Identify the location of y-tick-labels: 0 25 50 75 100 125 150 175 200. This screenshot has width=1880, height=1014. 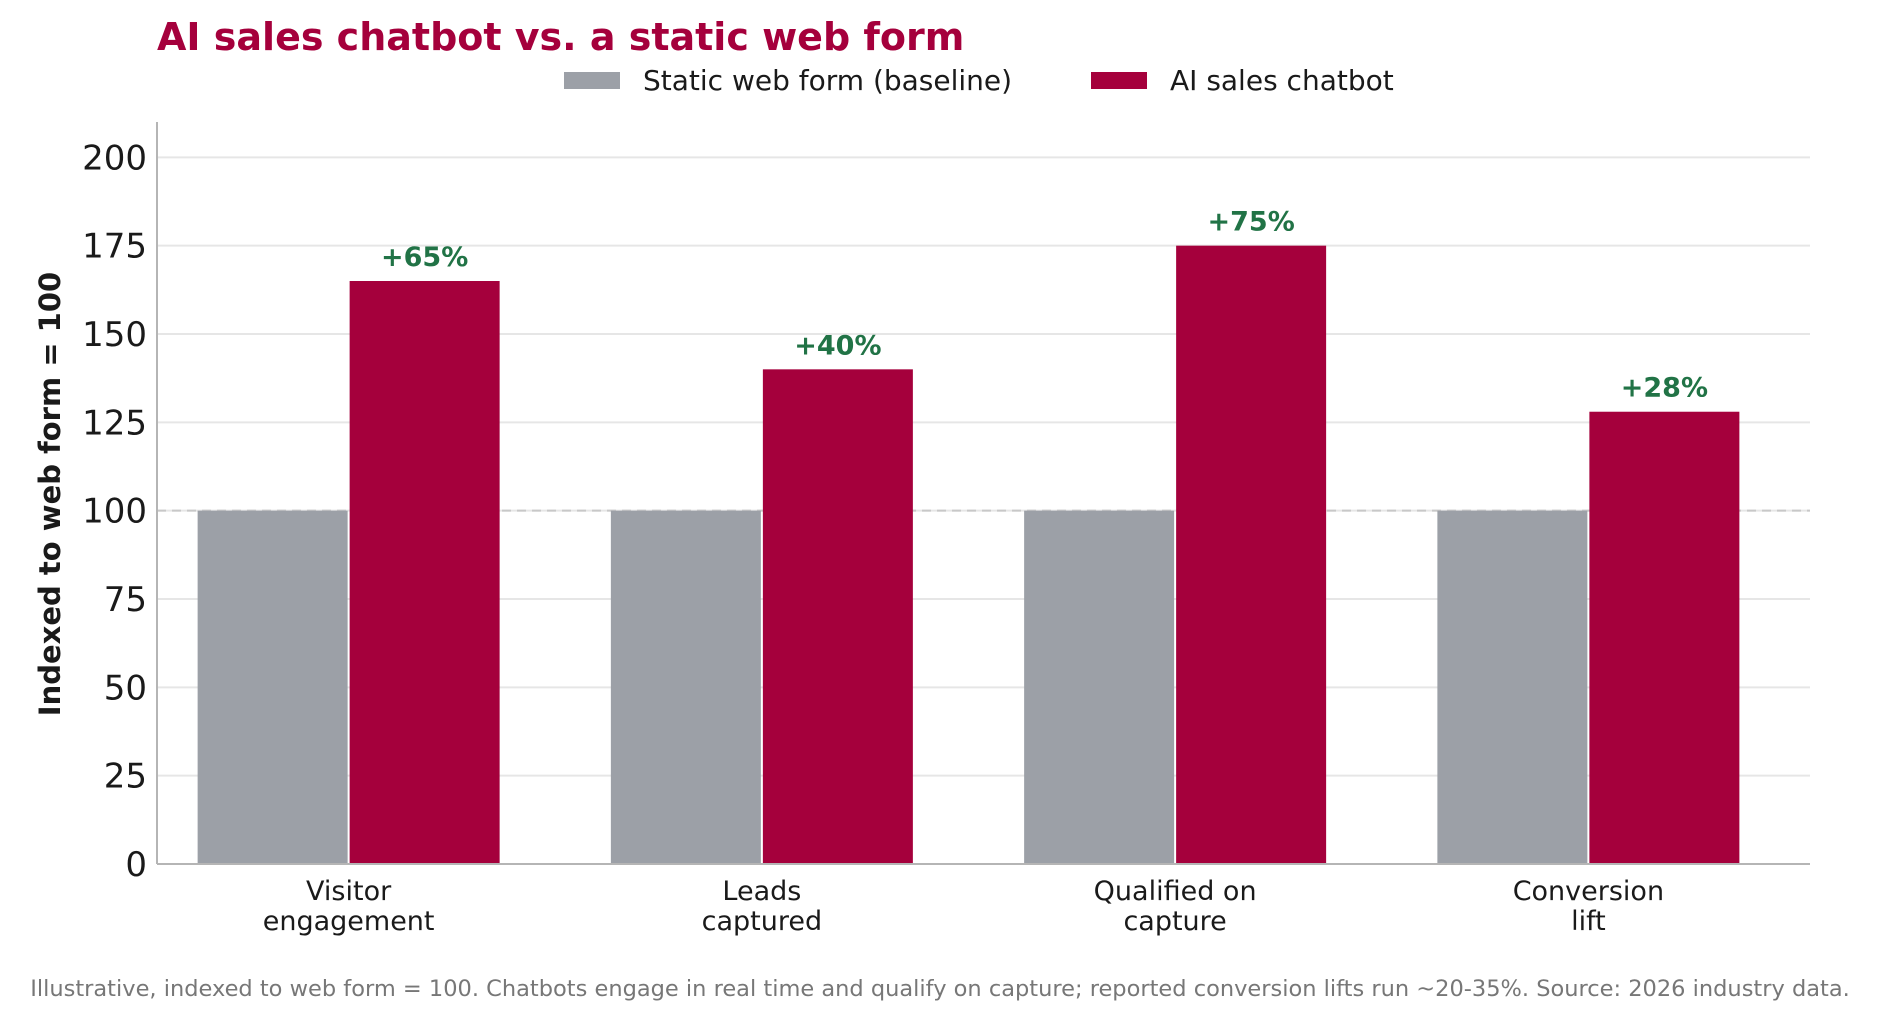
(114, 511).